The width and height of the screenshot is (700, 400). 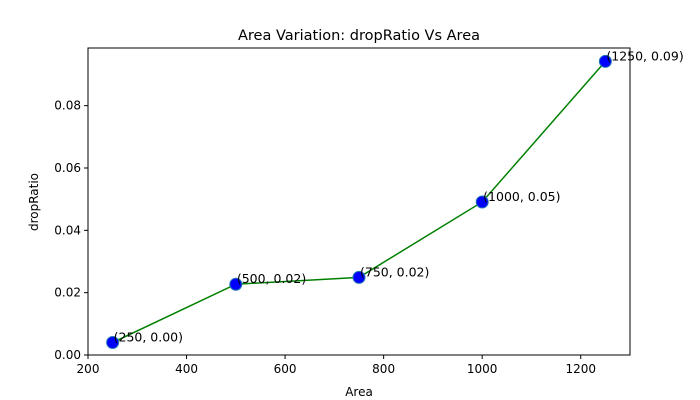 I want to click on y-tick-label: 0.06, so click(x=67, y=168).